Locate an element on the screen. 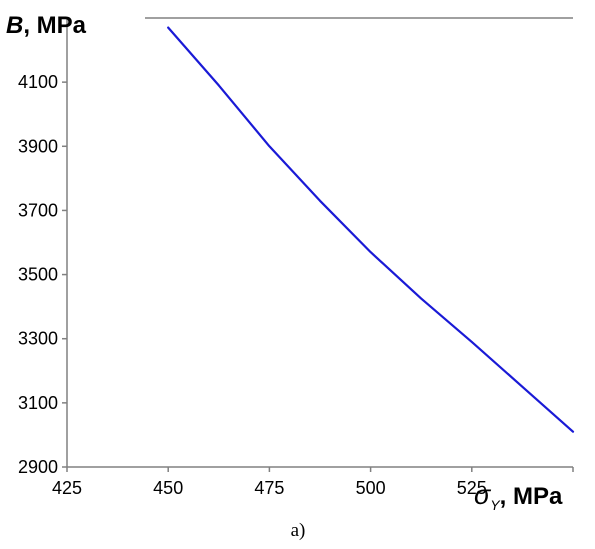 This screenshot has height=549, width=595. y-tick-label: 3100 is located at coordinates (38, 403).